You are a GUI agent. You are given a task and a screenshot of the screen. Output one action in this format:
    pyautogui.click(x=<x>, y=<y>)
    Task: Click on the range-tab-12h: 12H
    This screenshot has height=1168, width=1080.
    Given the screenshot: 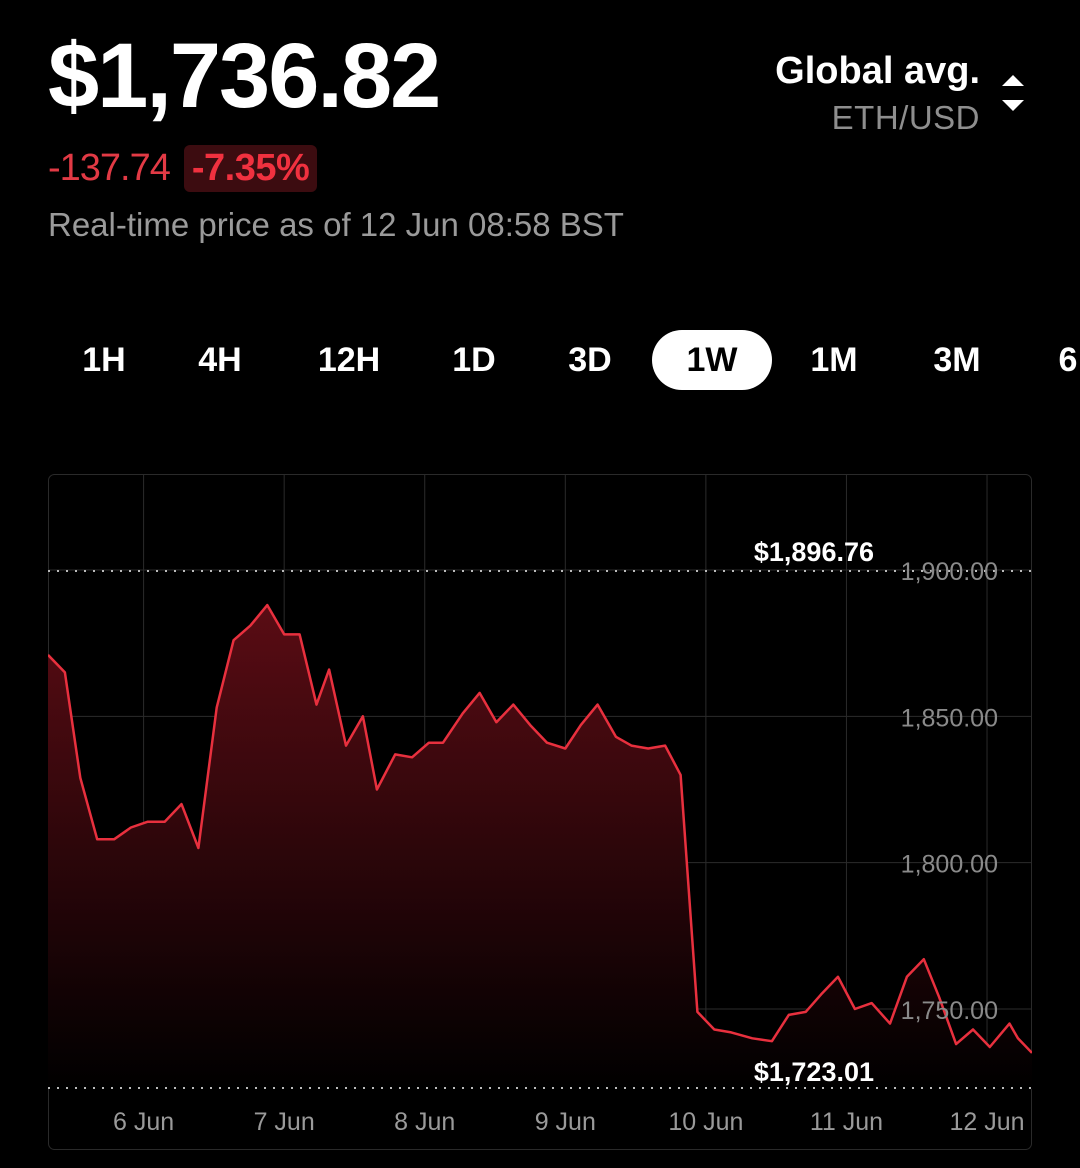 What is the action you would take?
    pyautogui.click(x=349, y=360)
    